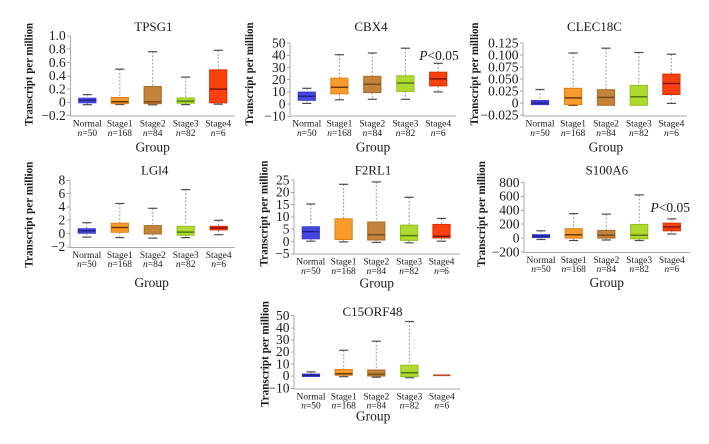 The height and width of the screenshot is (444, 709). I want to click on svg-text: 0.025, so click(503, 90).